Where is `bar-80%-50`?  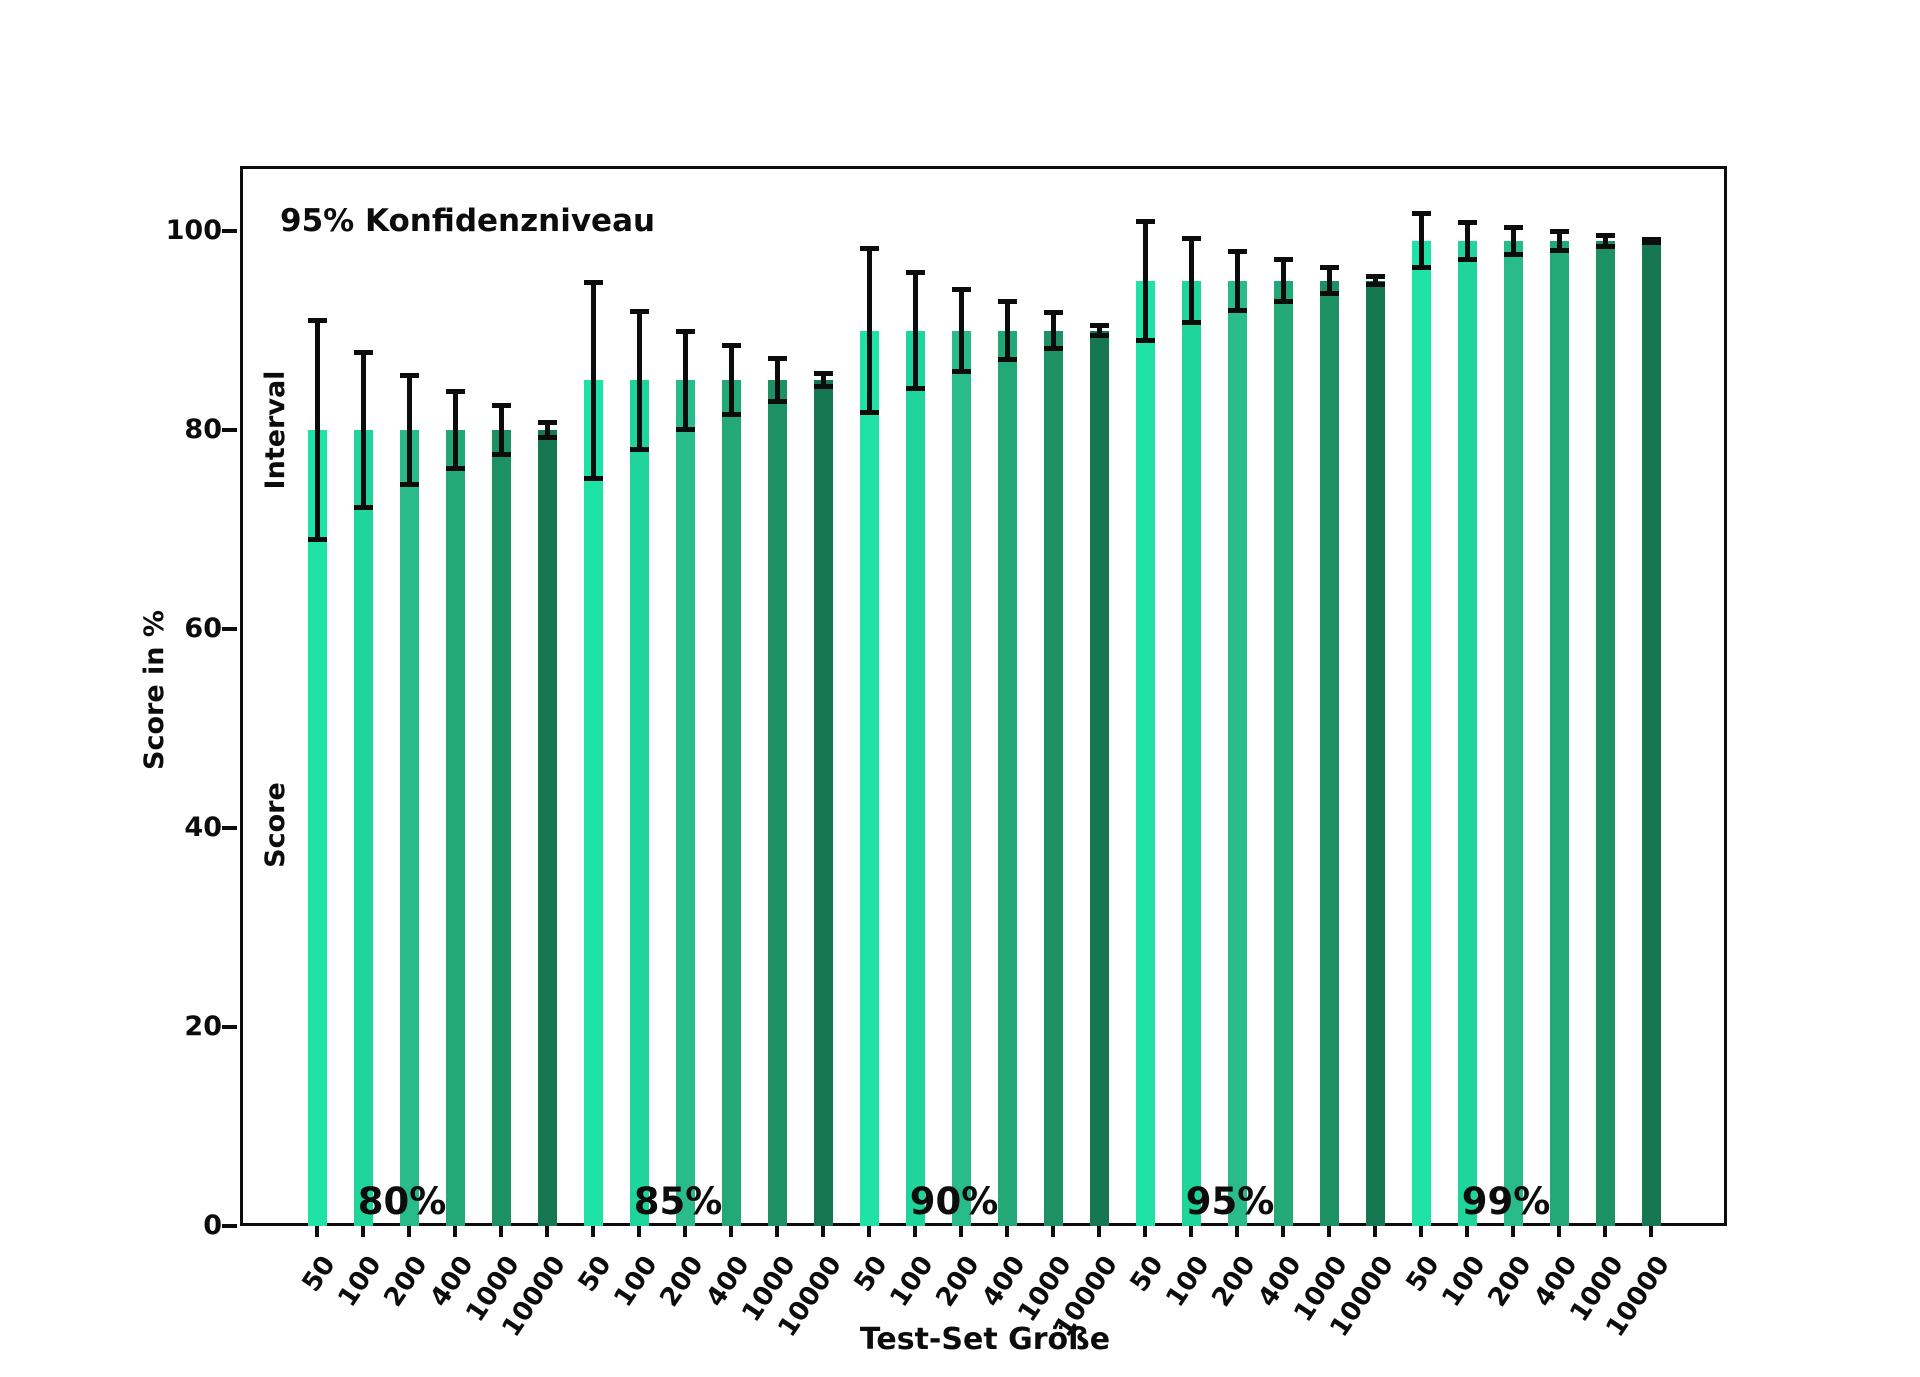 bar-80%-50 is located at coordinates (317, 828).